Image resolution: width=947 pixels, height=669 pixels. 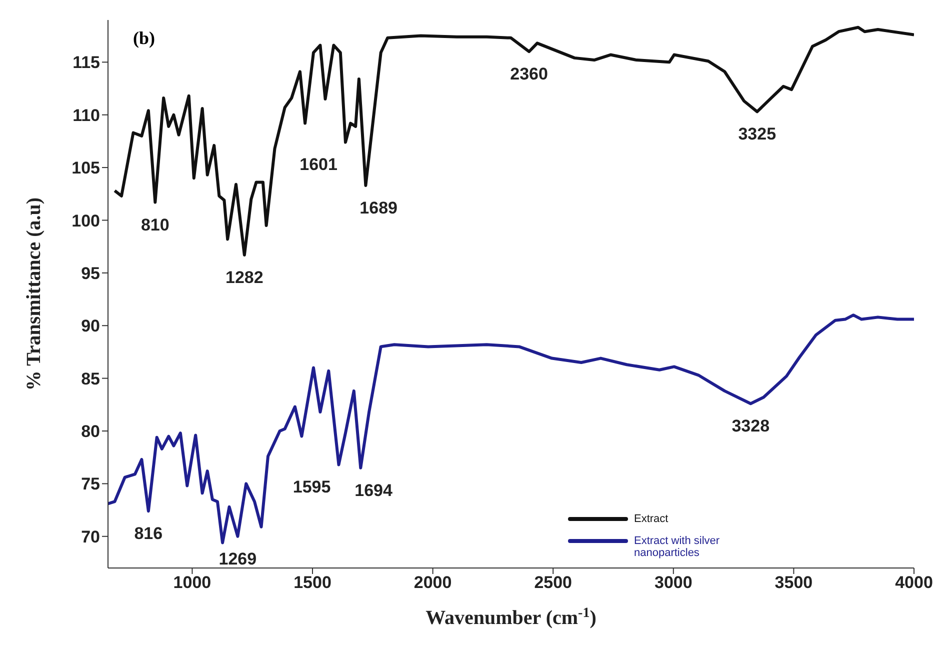 What do you see at coordinates (90, 484) in the screenshot?
I see `y-tick-label: 75` at bounding box center [90, 484].